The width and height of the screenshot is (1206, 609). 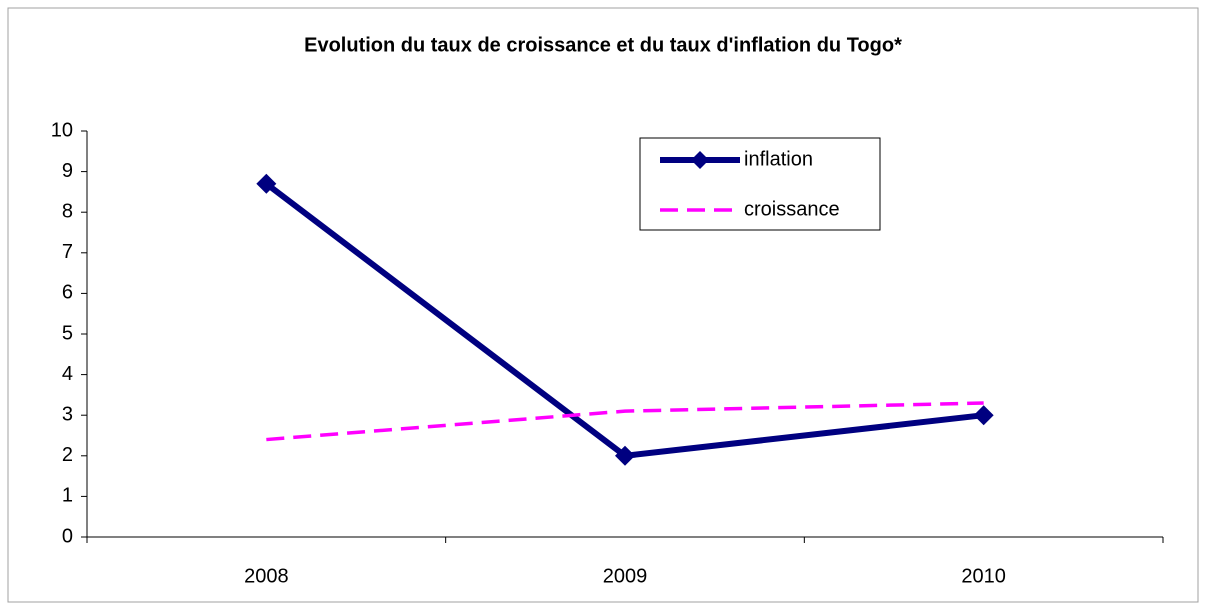 What do you see at coordinates (266, 576) in the screenshot?
I see `x-tick-label: 2008` at bounding box center [266, 576].